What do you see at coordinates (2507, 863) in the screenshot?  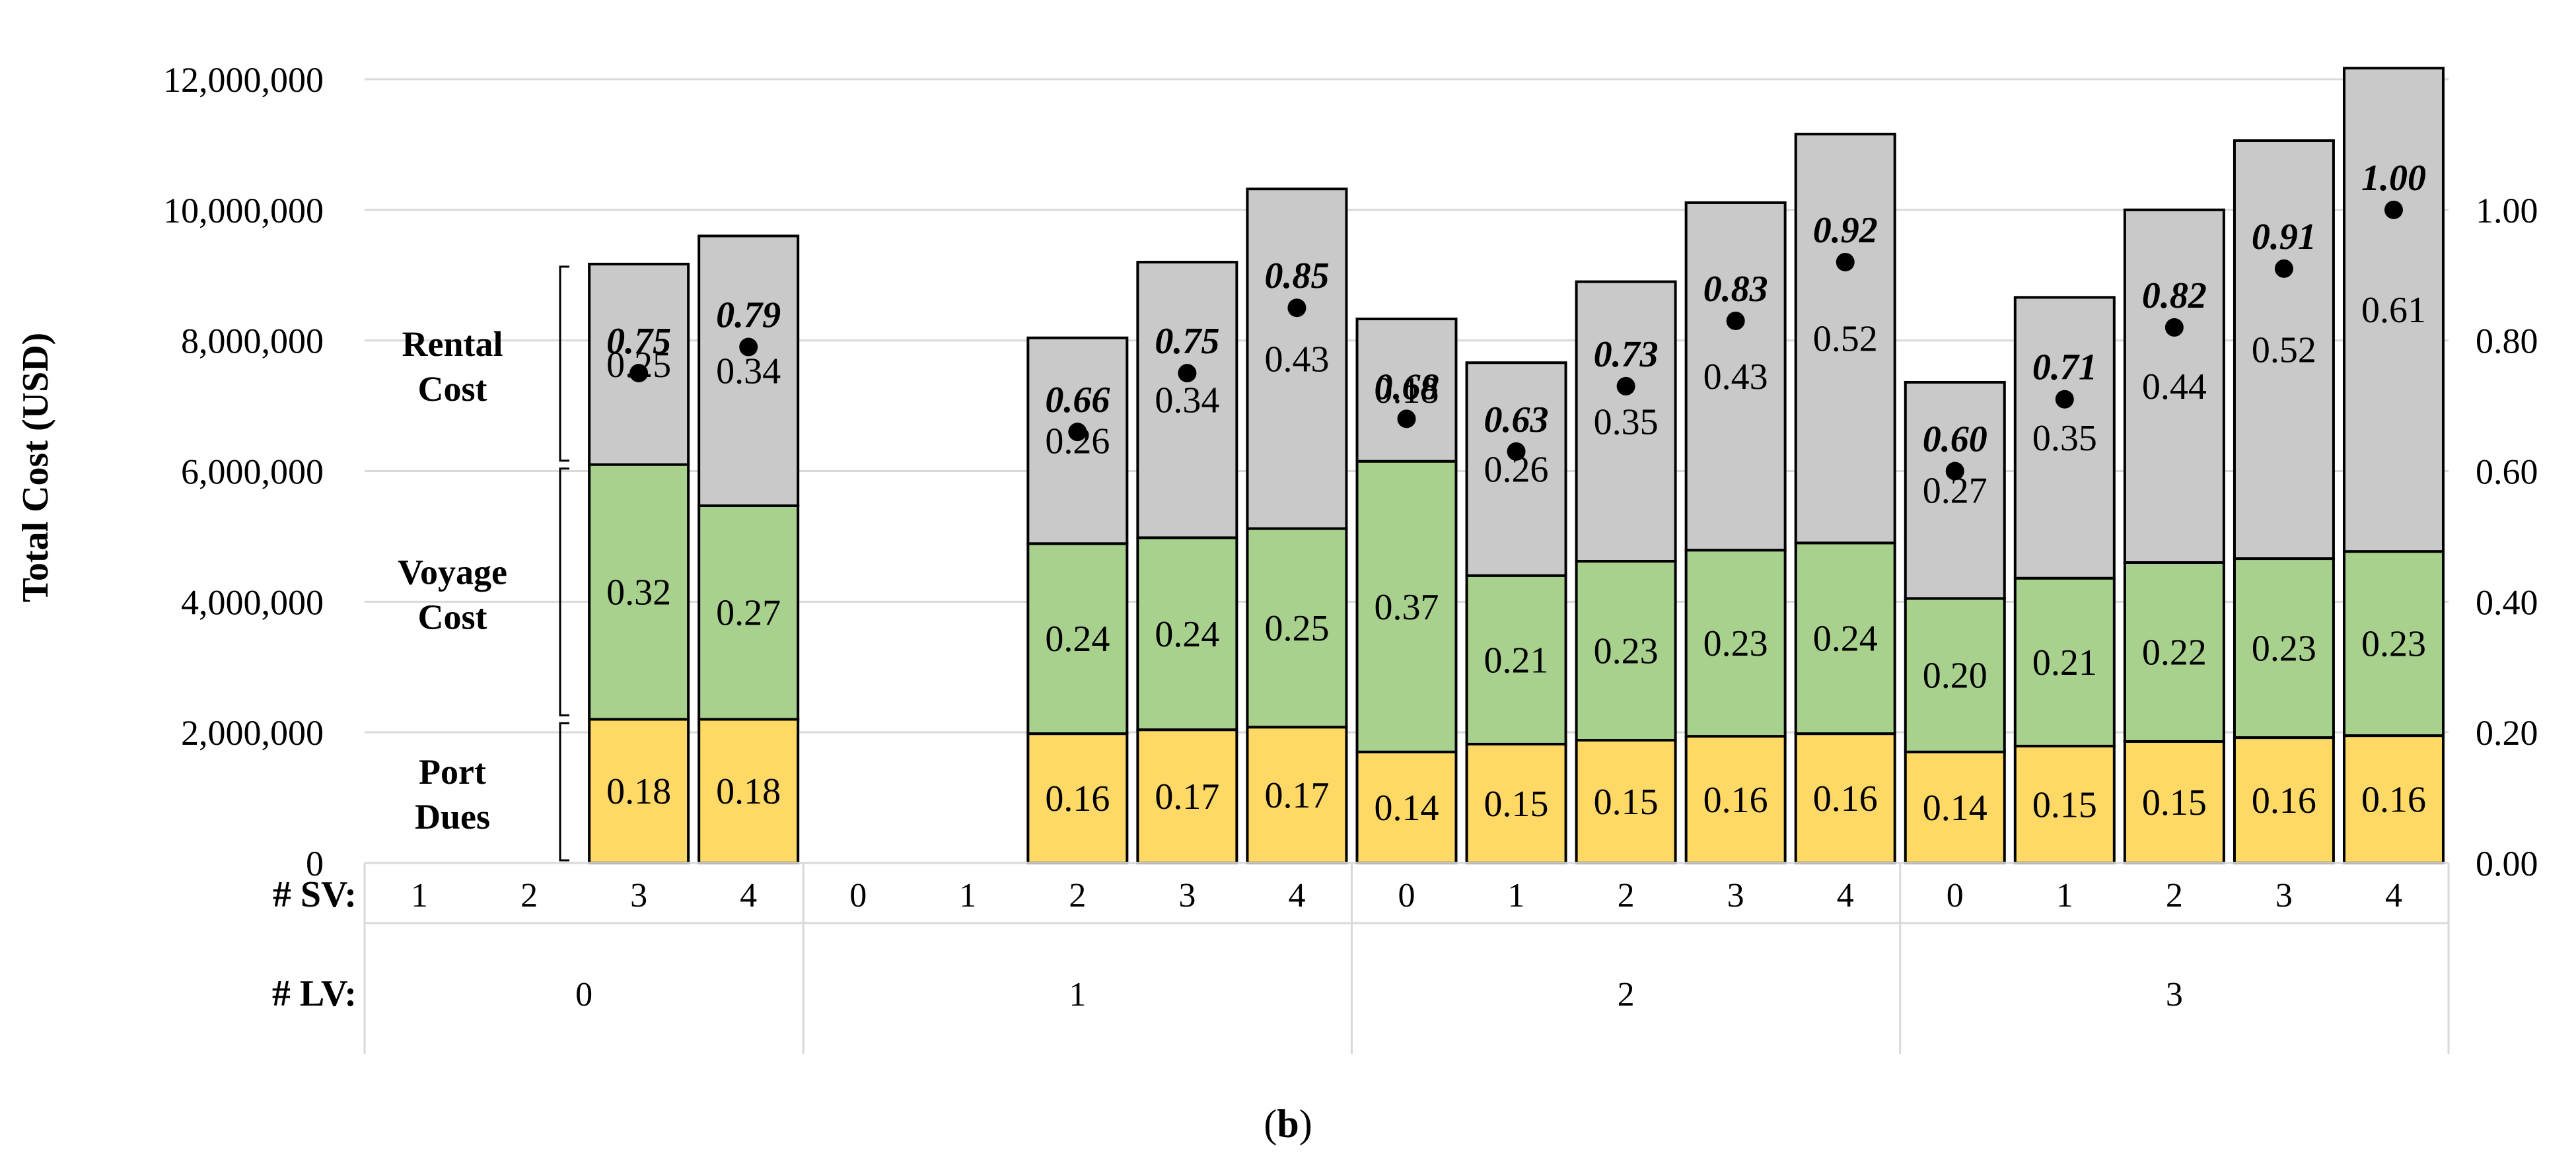 I see `y2-tick-label: 0.00` at bounding box center [2507, 863].